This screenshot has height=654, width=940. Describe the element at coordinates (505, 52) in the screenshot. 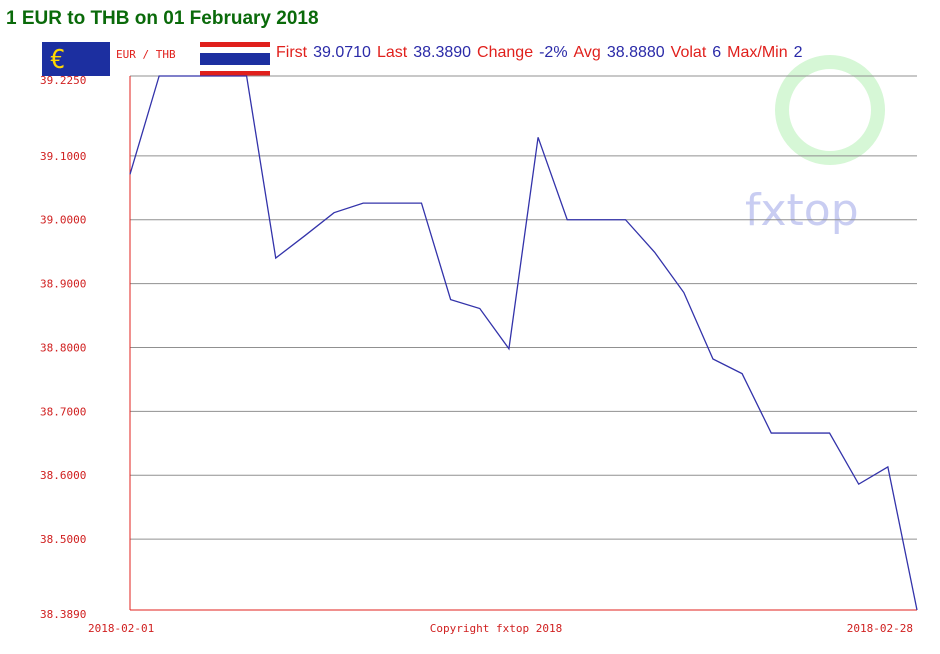

I see `stat-label: Change` at that location.